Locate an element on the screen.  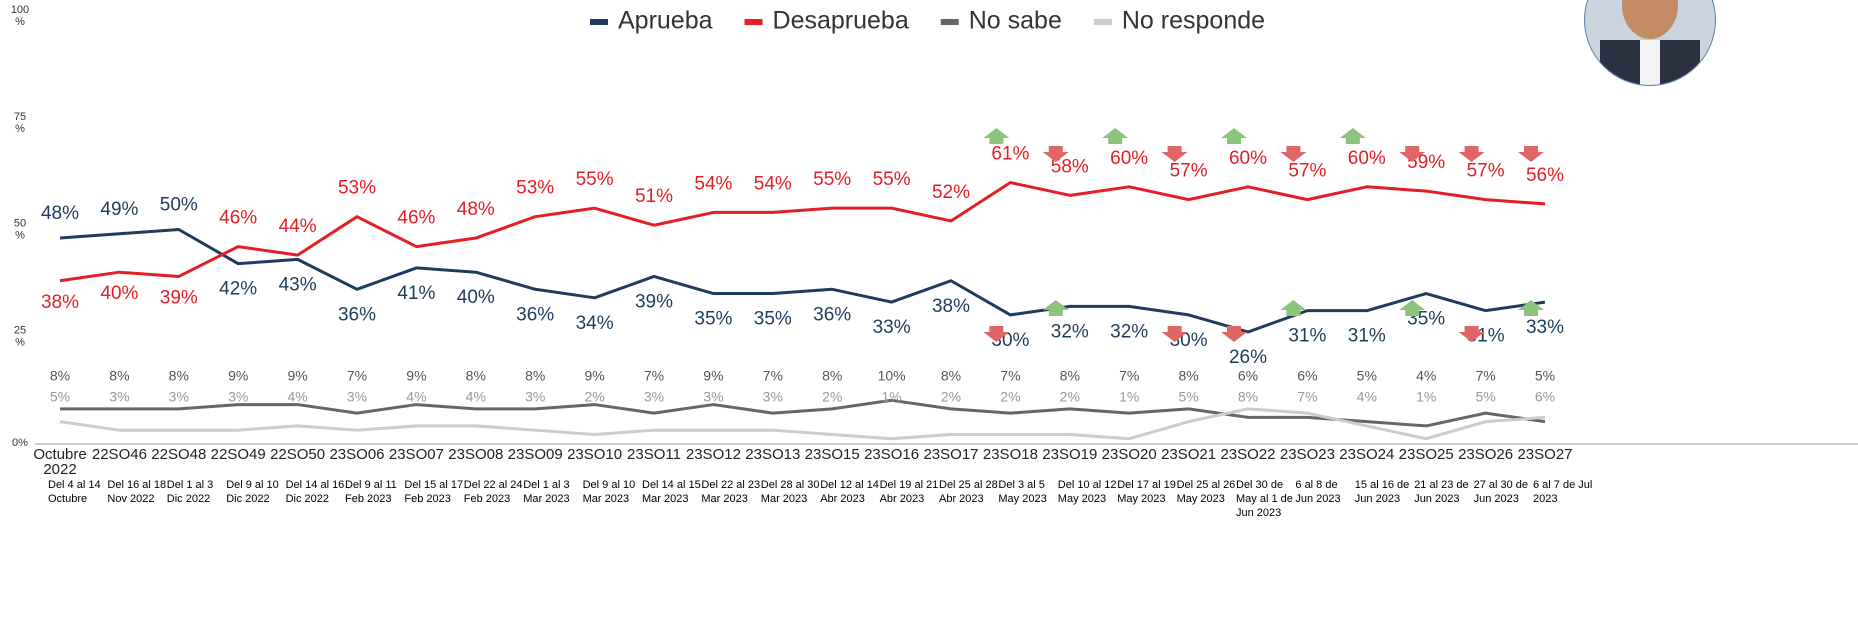
y-tick-label: 75% is located at coordinates (20, 123).